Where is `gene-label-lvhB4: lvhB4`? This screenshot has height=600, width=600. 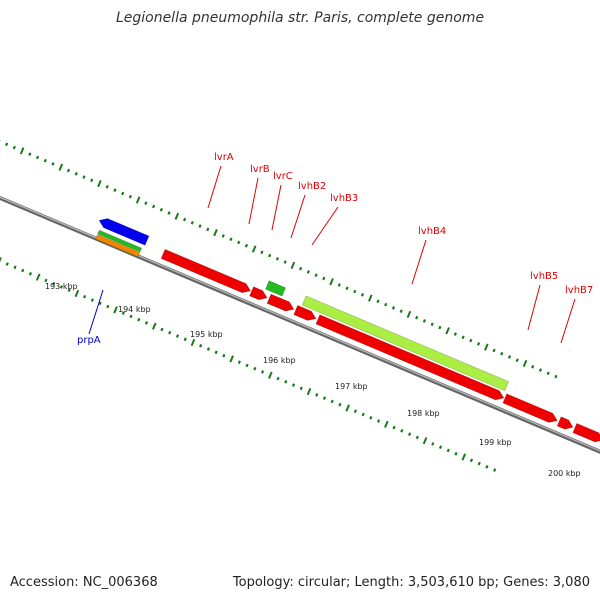 gene-label-lvhB4: lvhB4 is located at coordinates (432, 231).